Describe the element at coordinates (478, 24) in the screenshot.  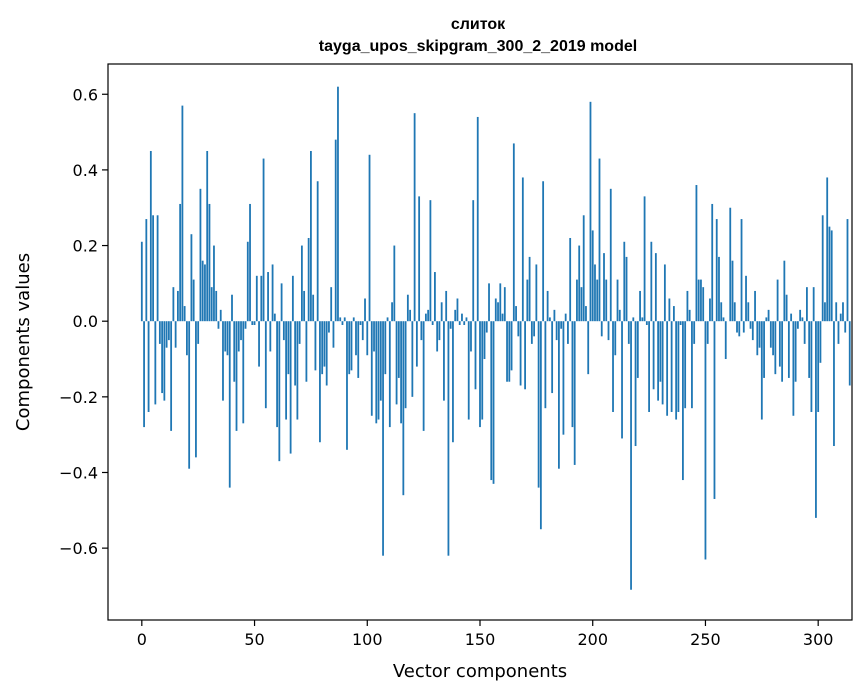
I see `chart-title: слиток` at that location.